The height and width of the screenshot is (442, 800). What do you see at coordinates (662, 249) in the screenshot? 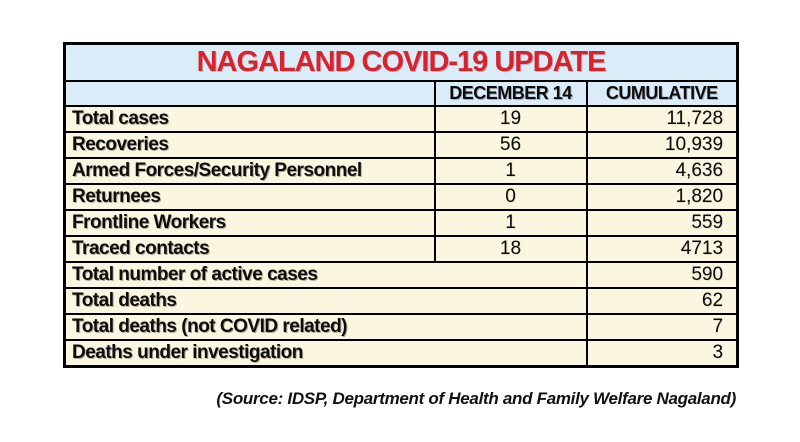
I see `row-value-cumulative: 4713` at bounding box center [662, 249].